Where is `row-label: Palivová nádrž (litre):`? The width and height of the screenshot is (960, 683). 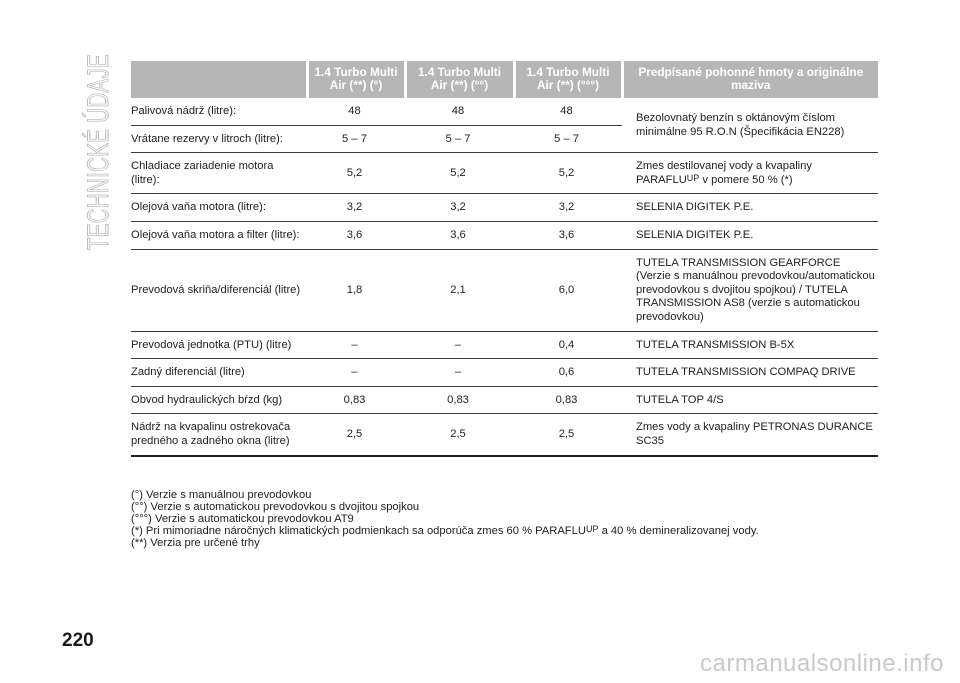 row-label: Palivová nádrž (litre): is located at coordinates (219, 112).